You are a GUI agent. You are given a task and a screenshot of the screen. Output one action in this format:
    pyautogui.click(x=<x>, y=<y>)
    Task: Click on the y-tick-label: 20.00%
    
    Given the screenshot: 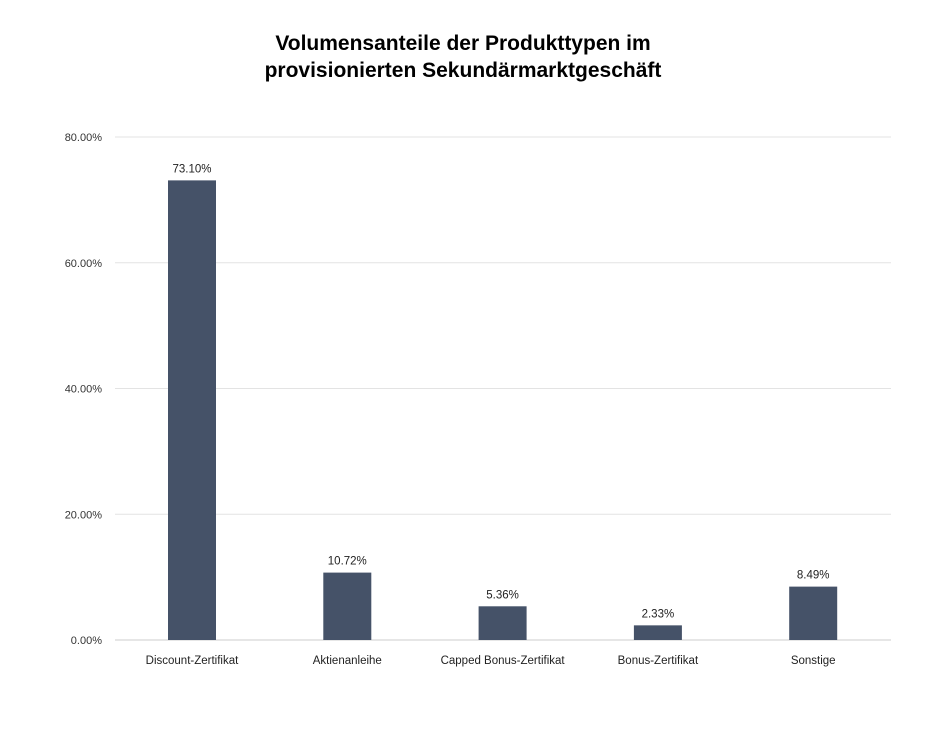 What is the action you would take?
    pyautogui.click(x=84, y=515)
    